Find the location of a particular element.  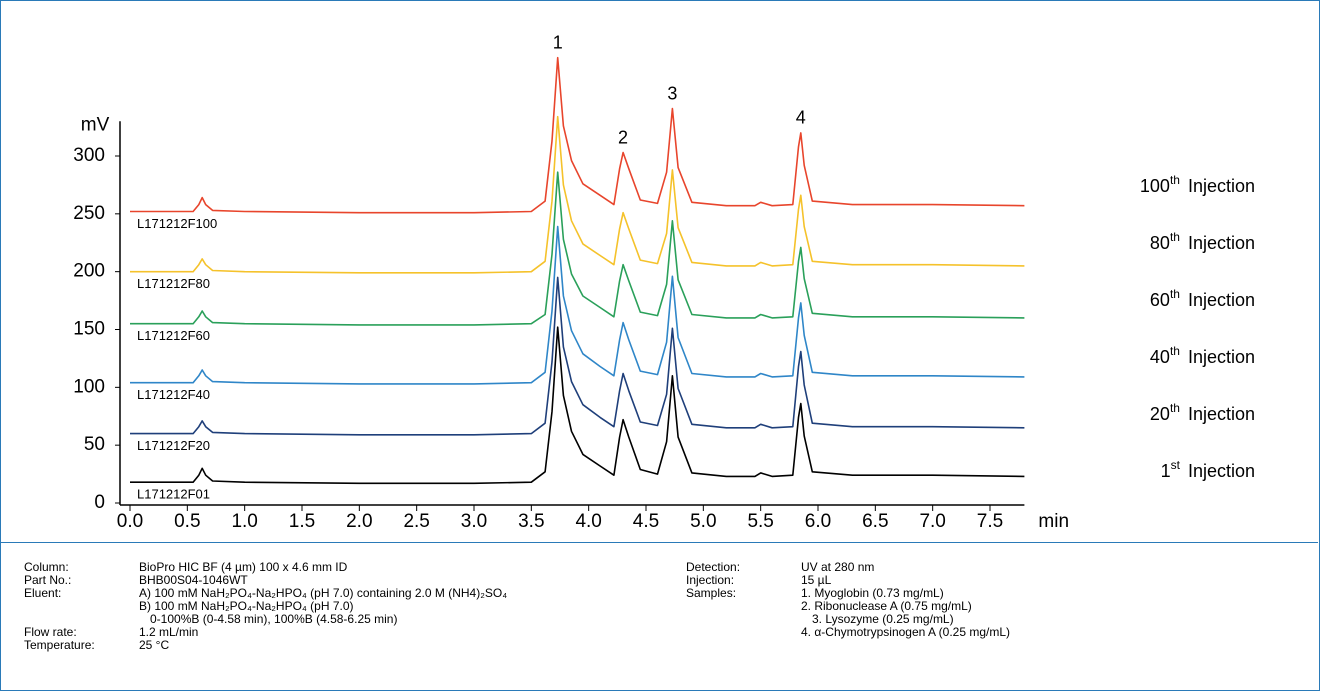

x-tick-label: 1.5 is located at coordinates (302, 521).